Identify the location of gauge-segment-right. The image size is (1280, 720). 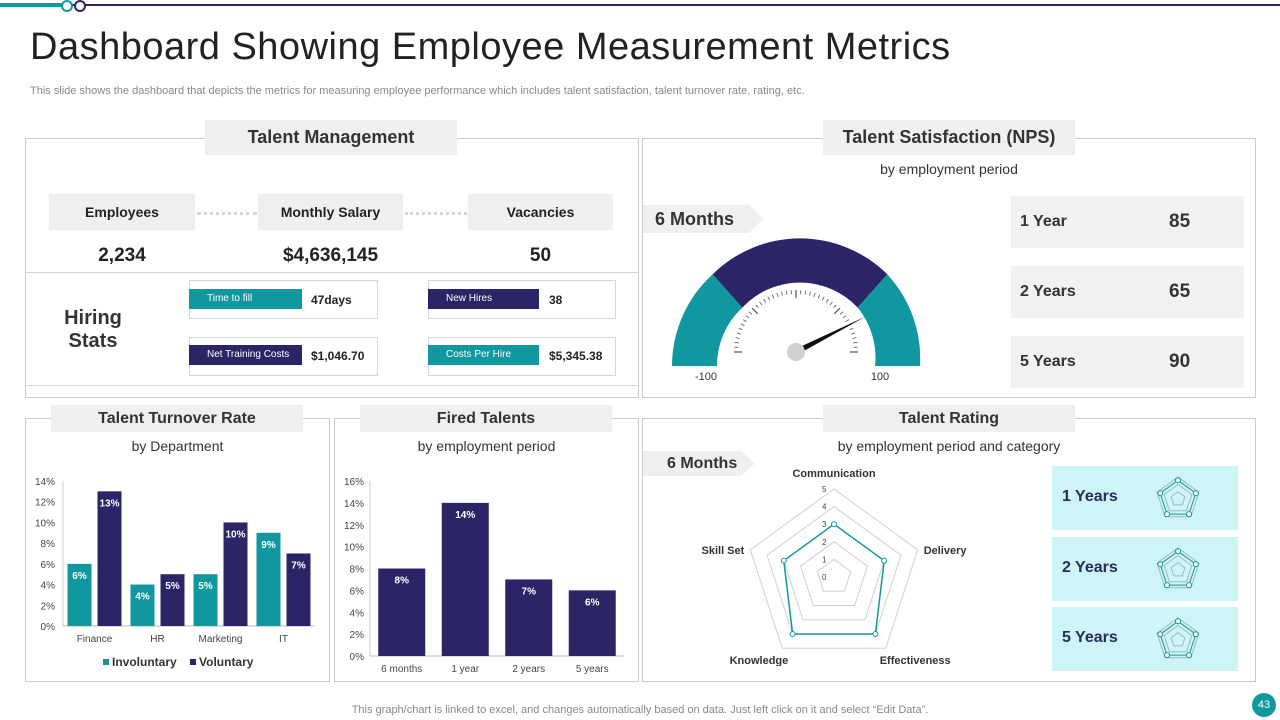
(889, 320).